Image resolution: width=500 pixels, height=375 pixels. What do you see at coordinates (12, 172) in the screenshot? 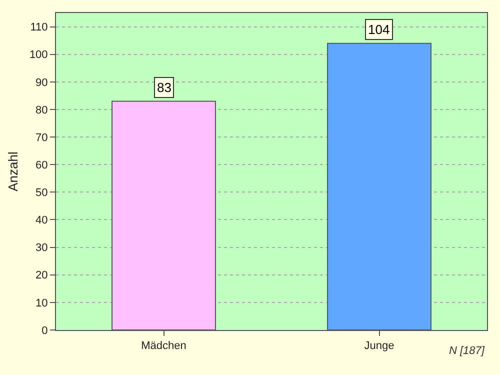
I see `y-axis-title: Anzahl` at bounding box center [12, 172].